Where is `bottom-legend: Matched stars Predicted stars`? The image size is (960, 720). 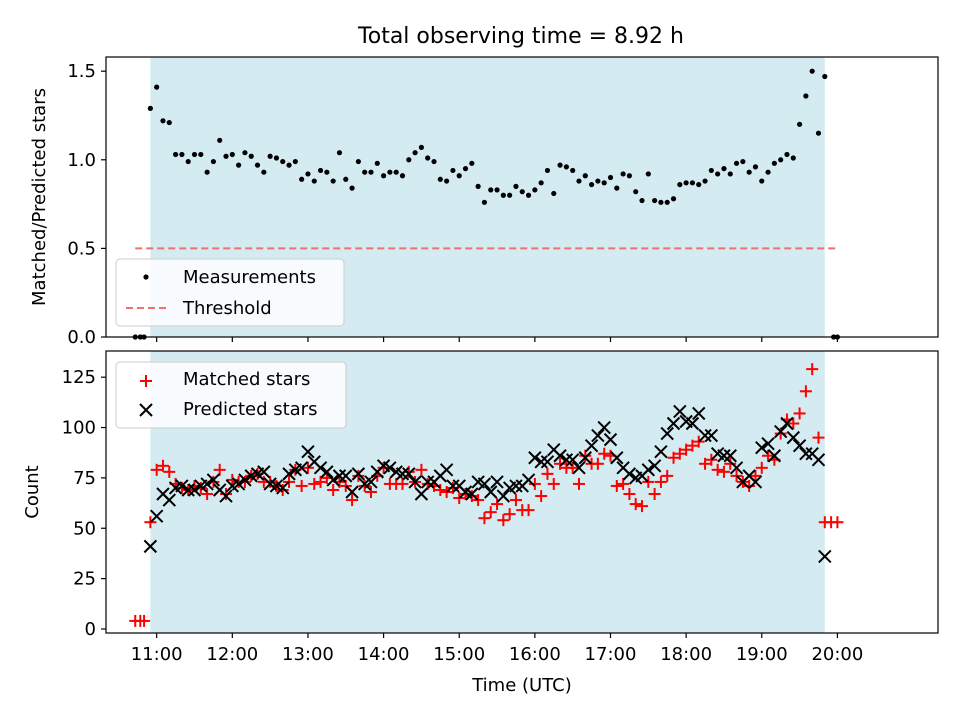 bottom-legend: Matched stars Predicted stars is located at coordinates (231, 395).